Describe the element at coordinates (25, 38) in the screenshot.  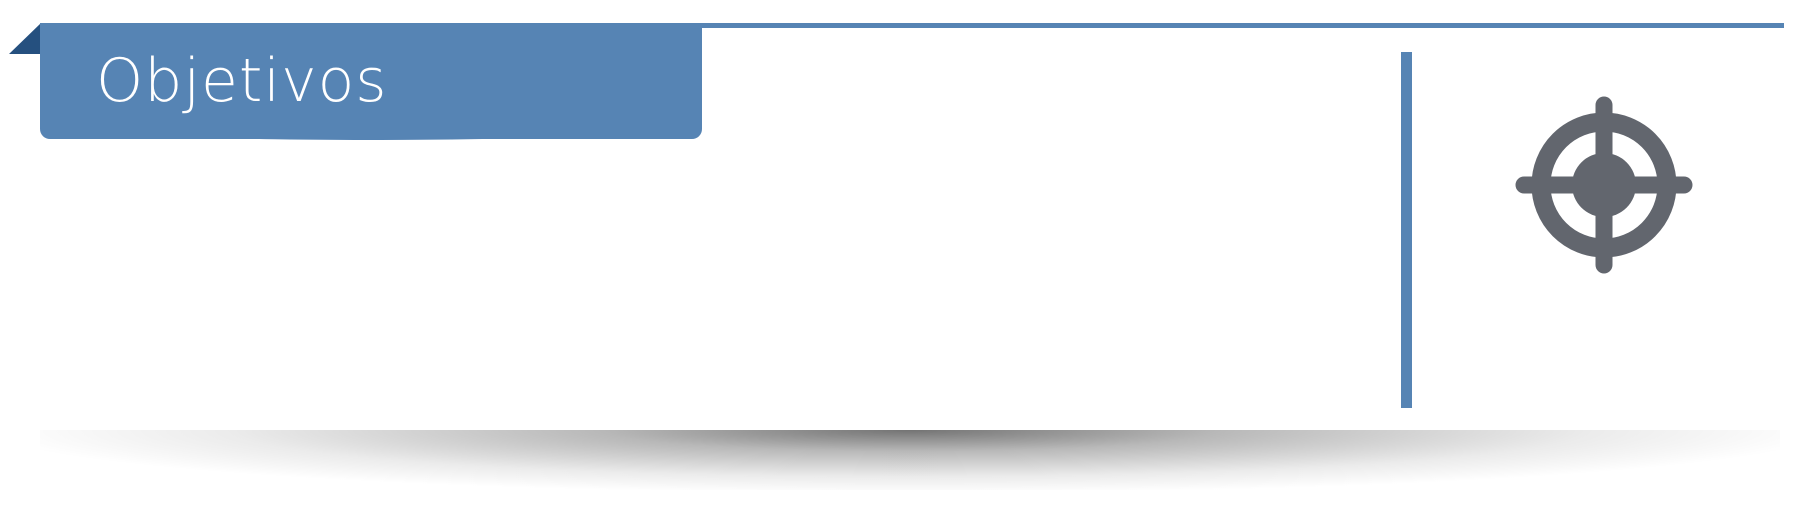
I see `ribbon-fold` at that location.